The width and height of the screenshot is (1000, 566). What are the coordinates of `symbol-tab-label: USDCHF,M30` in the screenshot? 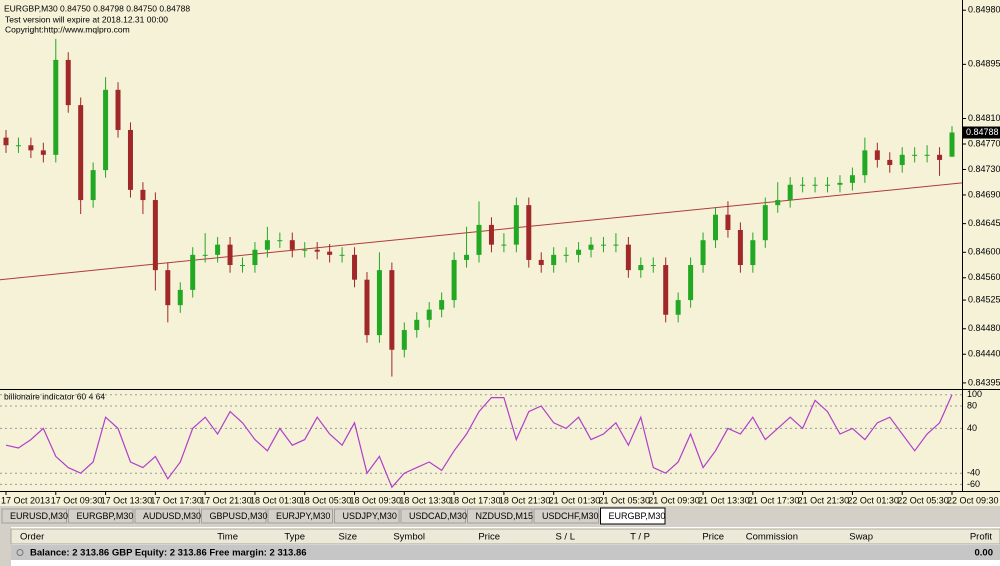 It's located at (570, 516).